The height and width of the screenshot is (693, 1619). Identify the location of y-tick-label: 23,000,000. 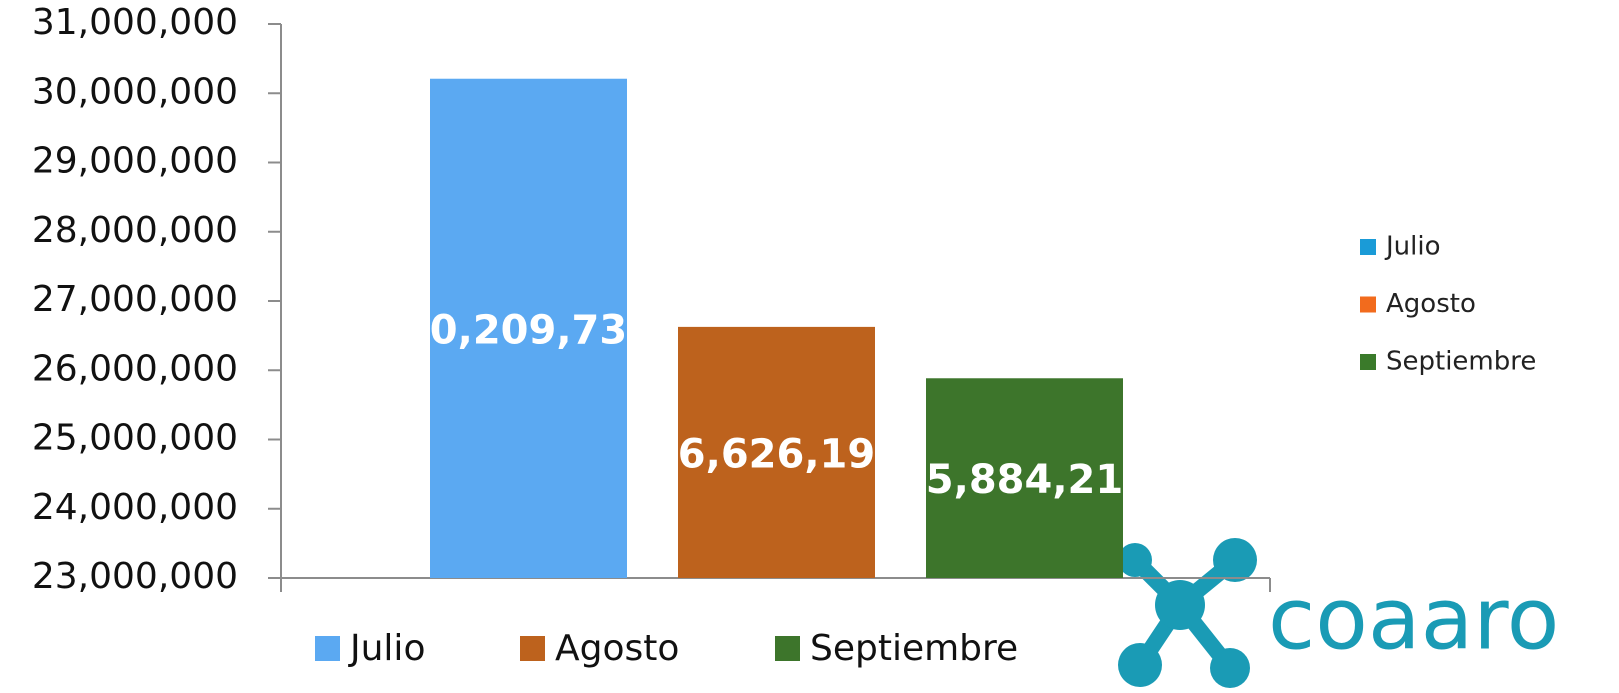
(135, 576).